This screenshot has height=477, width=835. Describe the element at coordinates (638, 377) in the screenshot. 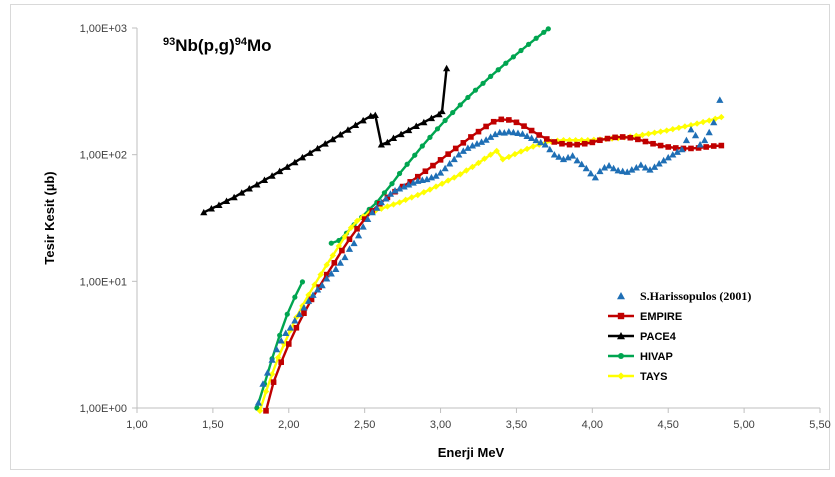

I see `legend-item: TAYS` at that location.